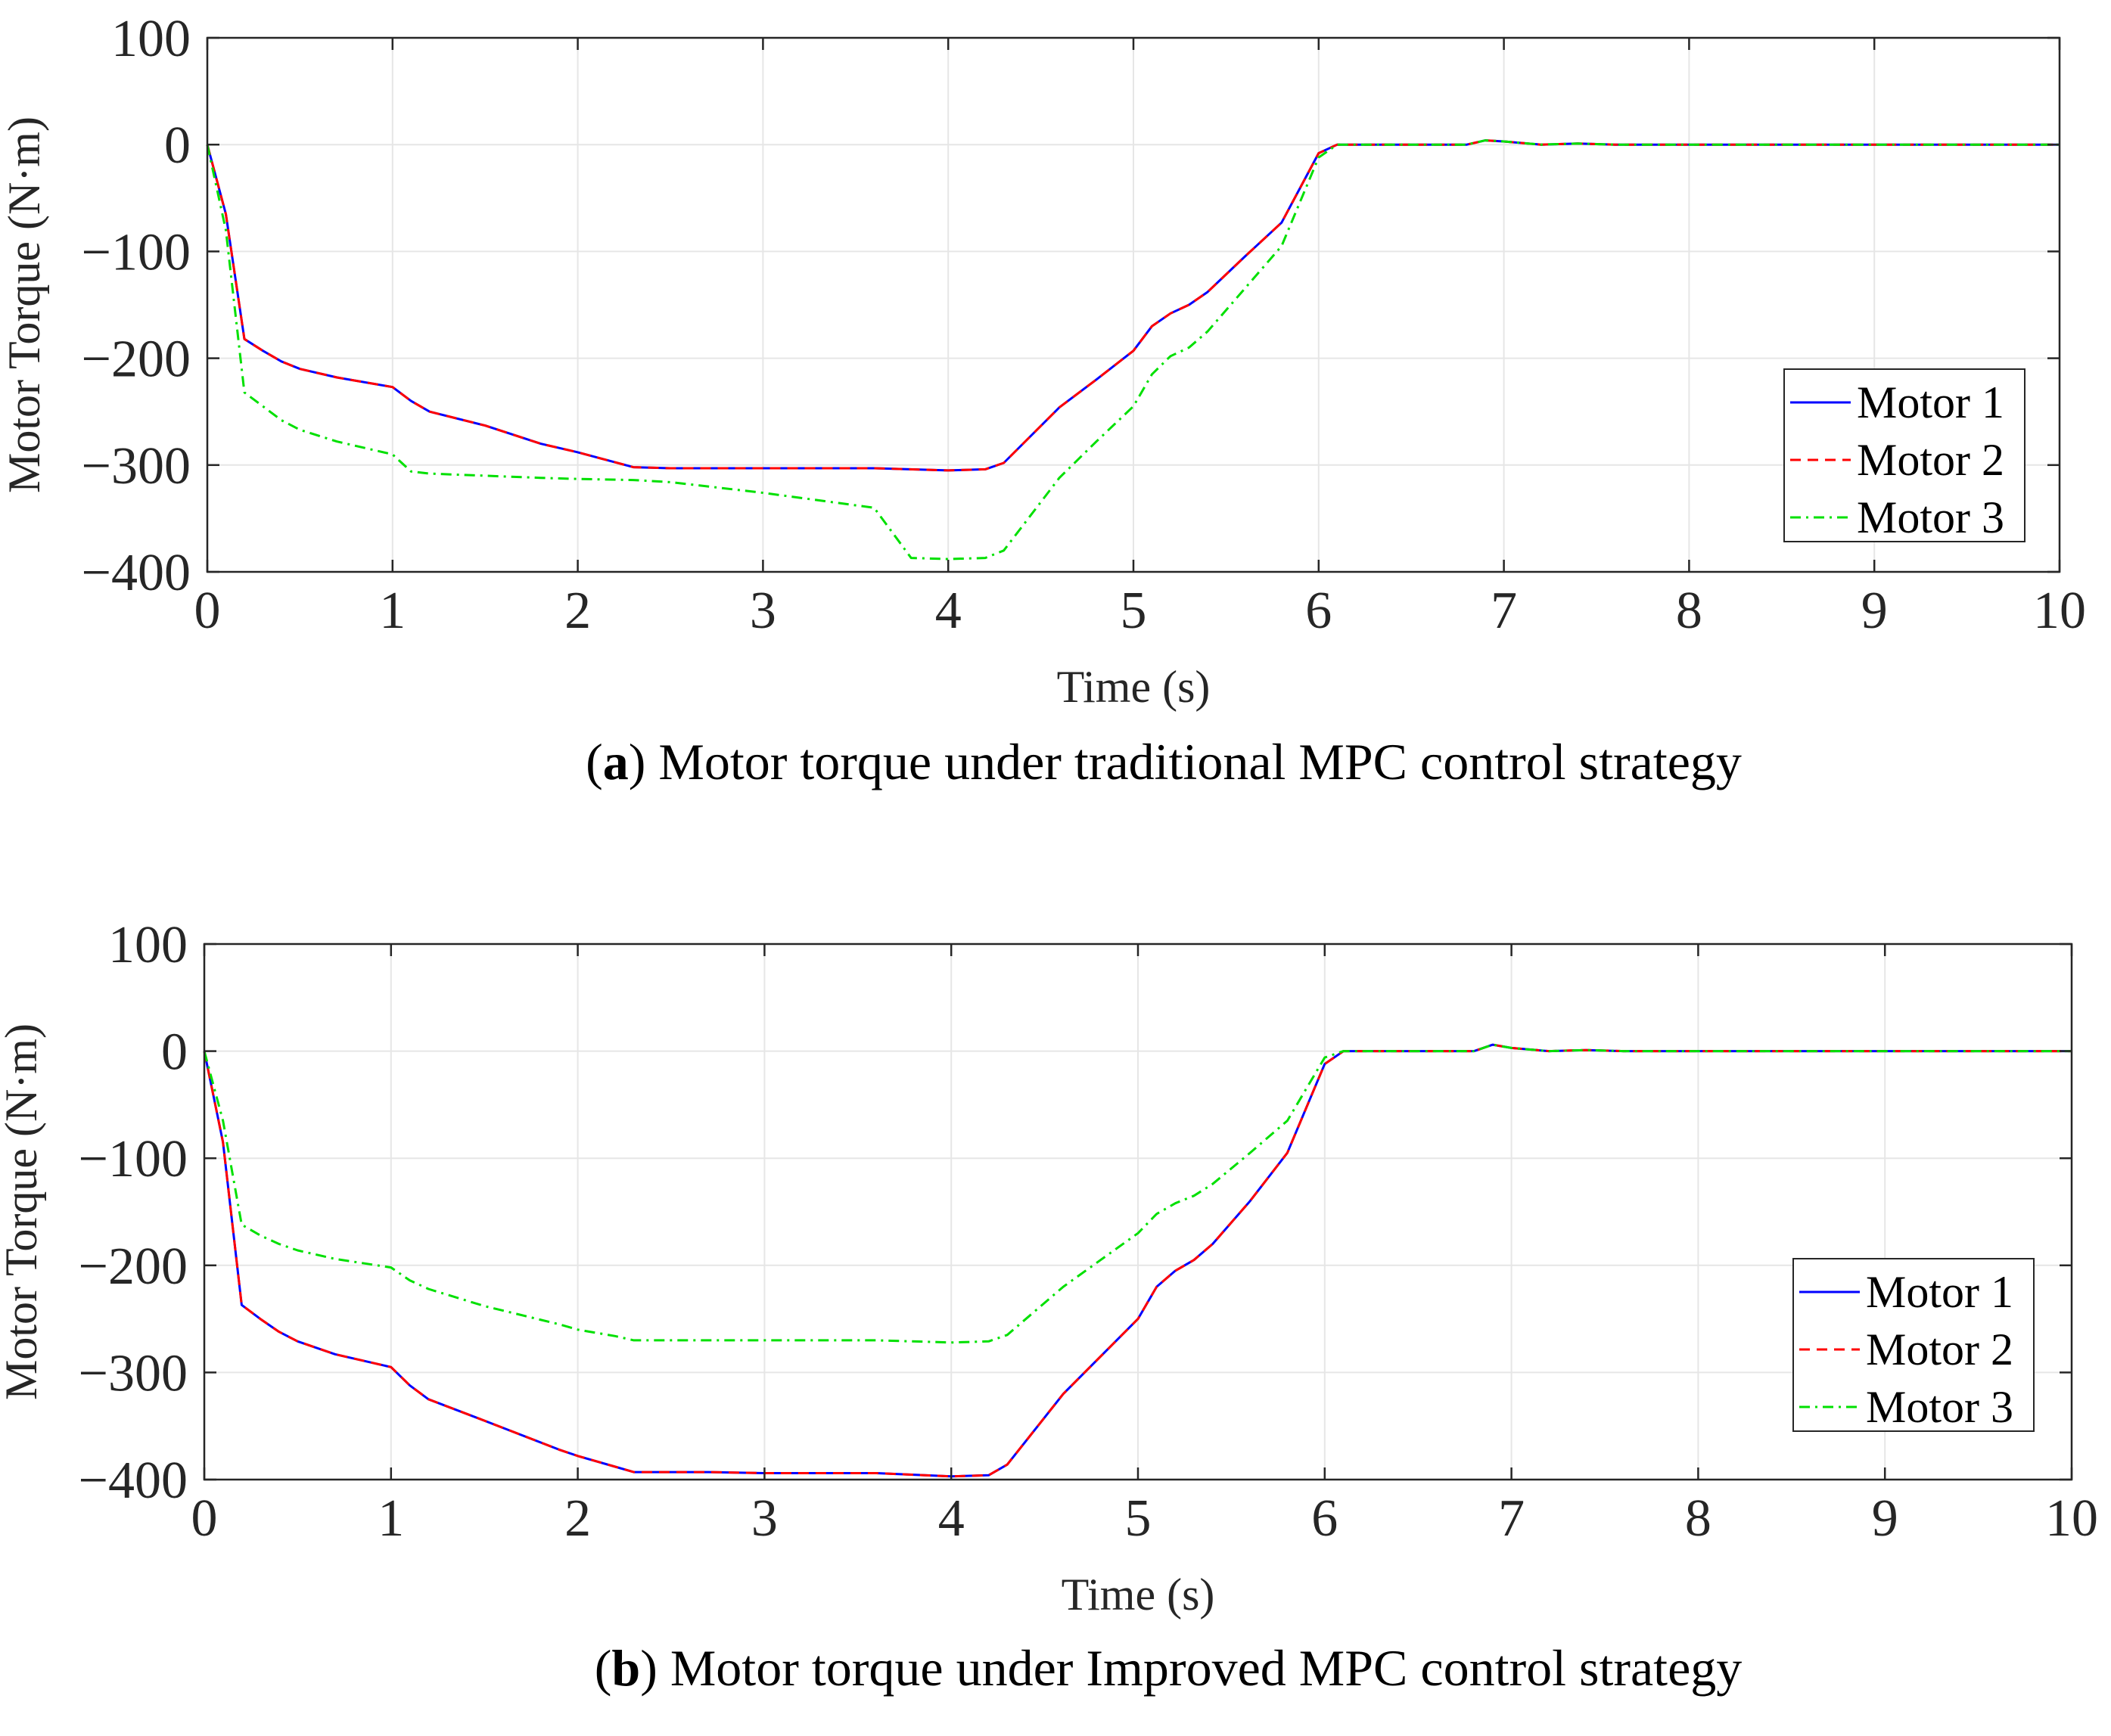 The height and width of the screenshot is (1736, 2111). I want to click on caption-letter: a, so click(616, 761).